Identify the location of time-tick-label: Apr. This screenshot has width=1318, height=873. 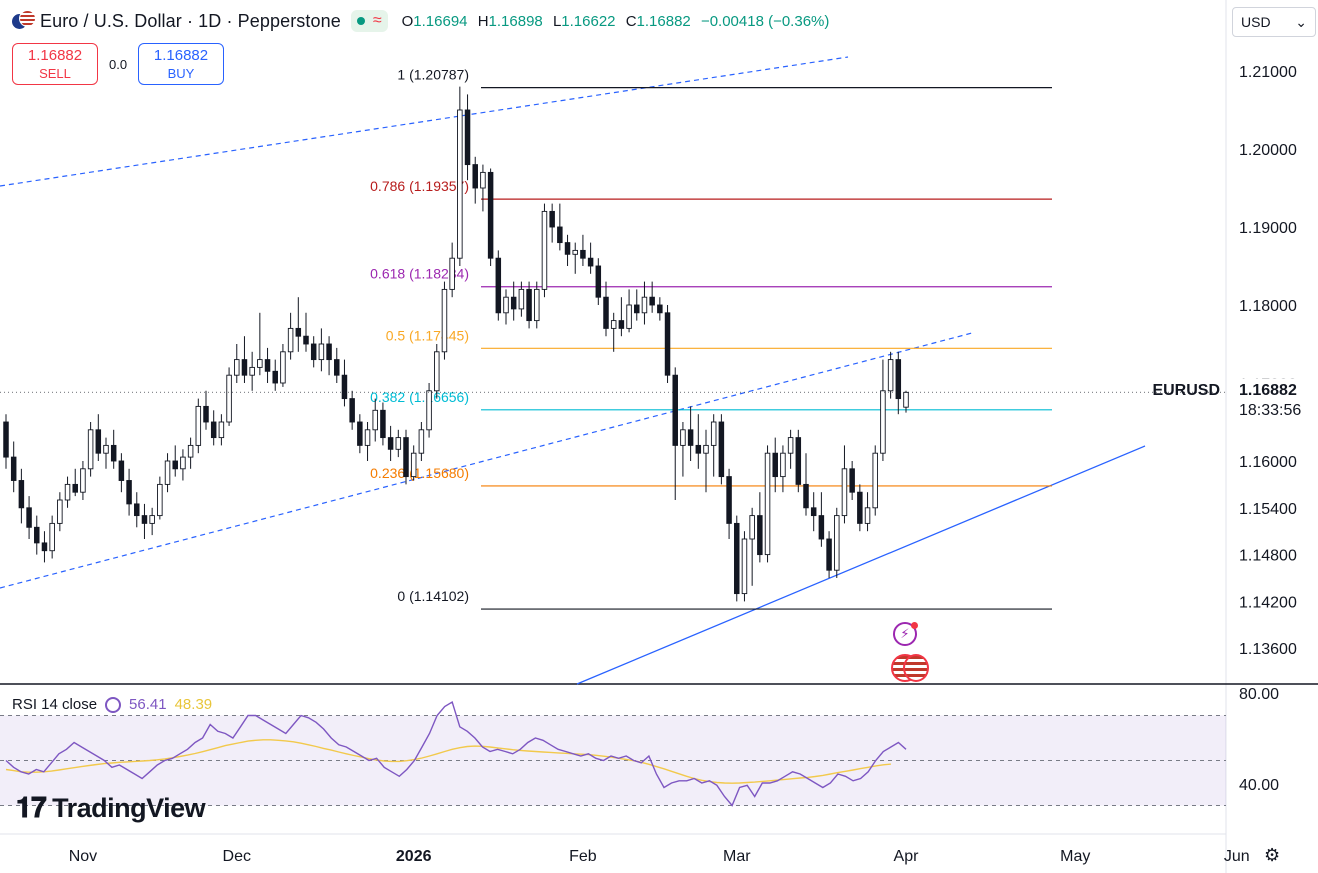
(907, 856).